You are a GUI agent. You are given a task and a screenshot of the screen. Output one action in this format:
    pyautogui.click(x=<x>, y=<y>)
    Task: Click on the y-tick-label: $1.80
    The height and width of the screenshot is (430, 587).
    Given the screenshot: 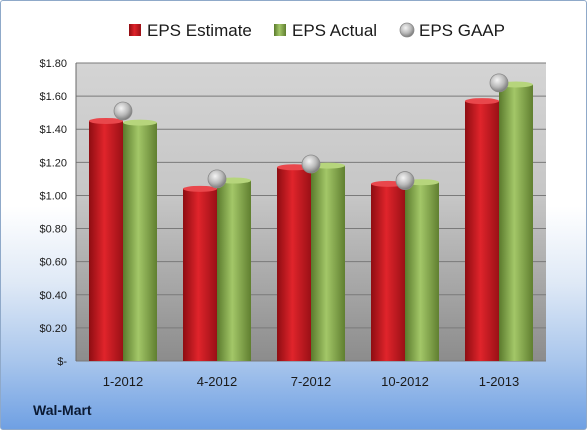 What is the action you would take?
    pyautogui.click(x=53, y=64)
    